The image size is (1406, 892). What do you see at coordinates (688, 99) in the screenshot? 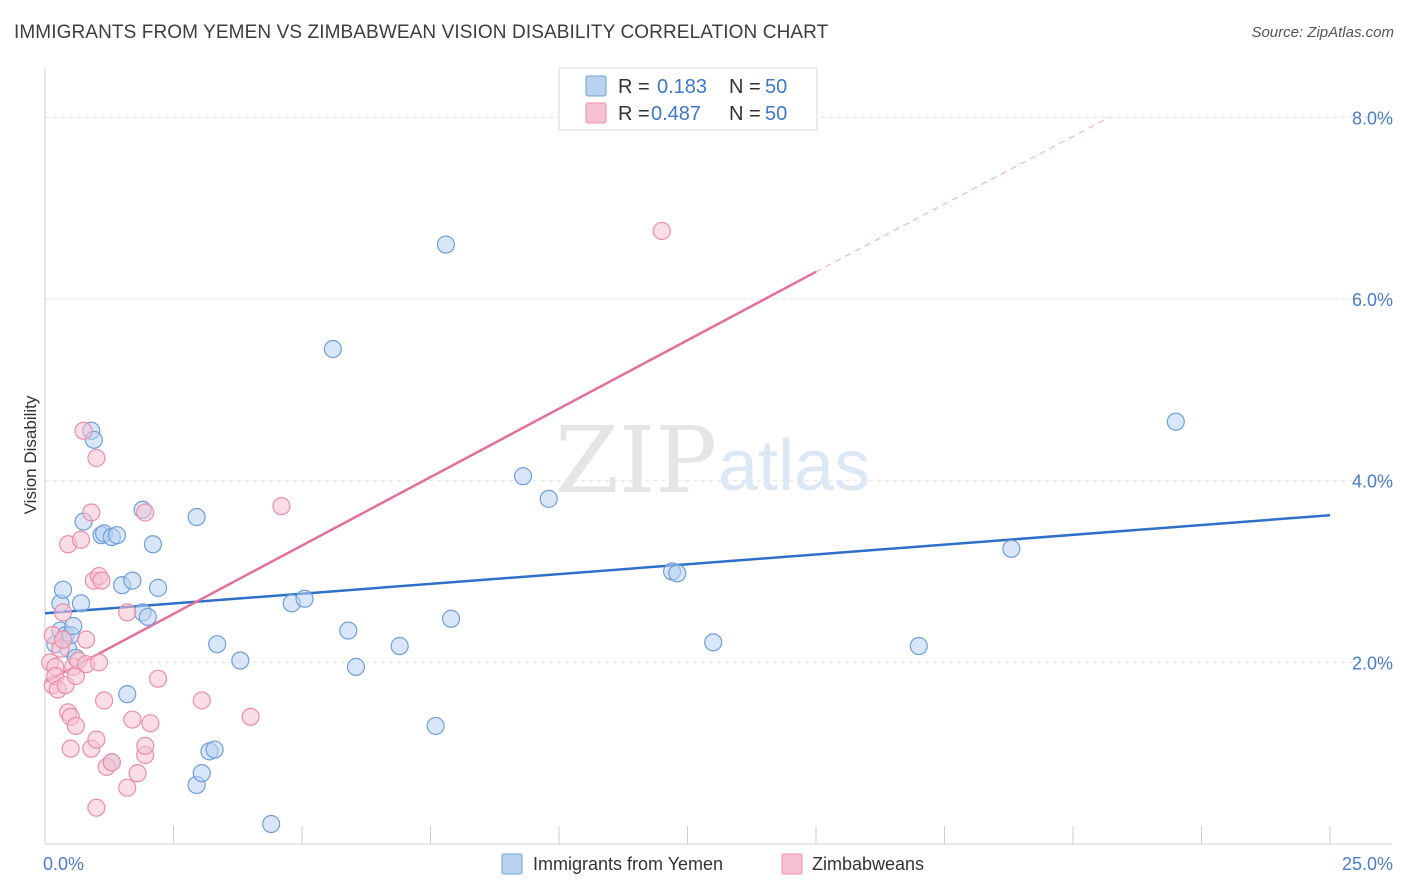
I see `legend: R = 0.183 N = 50 R = 0.487 N = 50` at bounding box center [688, 99].